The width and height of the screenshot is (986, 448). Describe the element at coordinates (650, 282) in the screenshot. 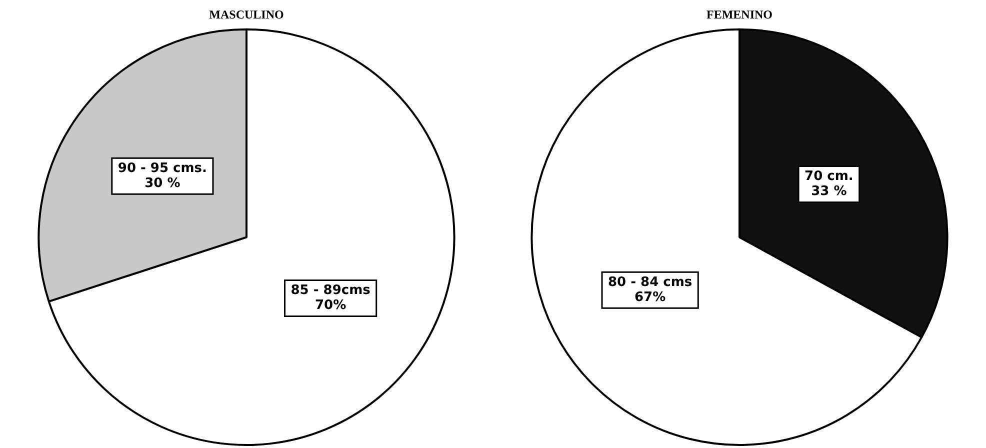

I see `slice-label: 80 - 84 cms` at that location.